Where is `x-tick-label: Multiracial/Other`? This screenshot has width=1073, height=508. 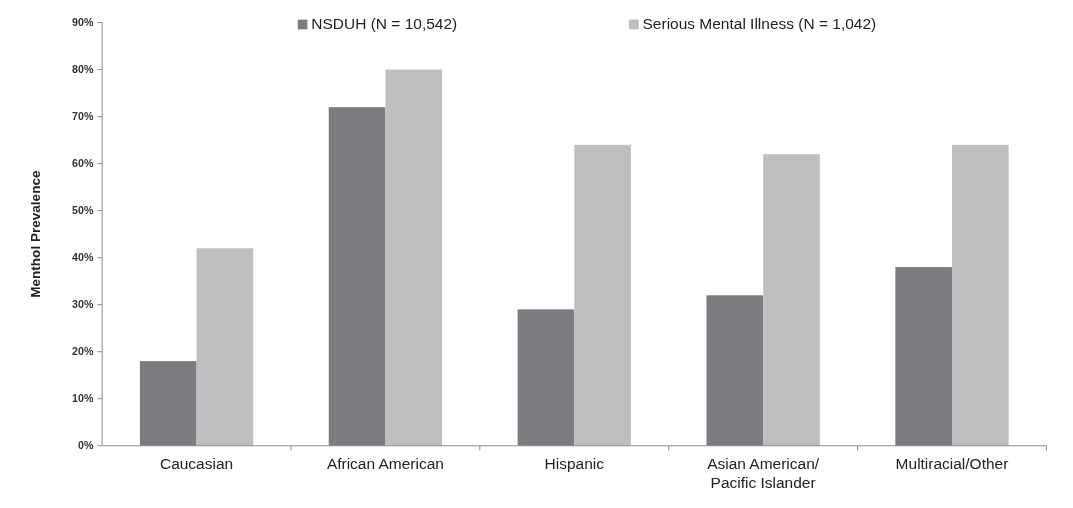
x-tick-label: Multiracial/Other is located at coordinates (952, 464).